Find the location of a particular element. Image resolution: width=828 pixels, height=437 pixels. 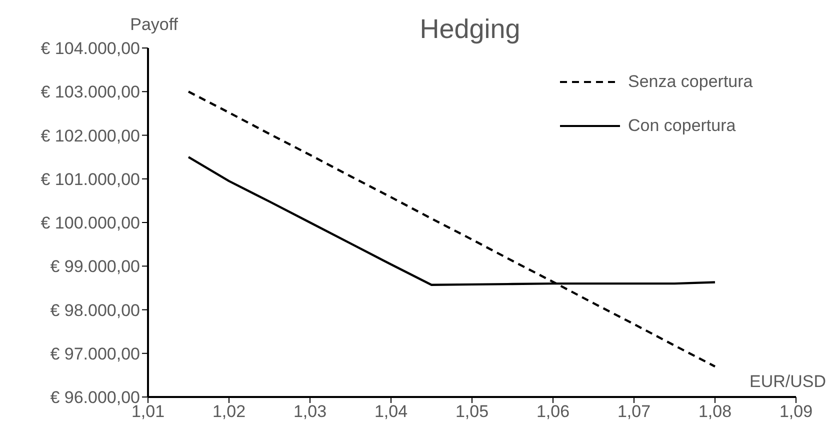

y-tick-label: € 100.000,00 is located at coordinates (90, 223).